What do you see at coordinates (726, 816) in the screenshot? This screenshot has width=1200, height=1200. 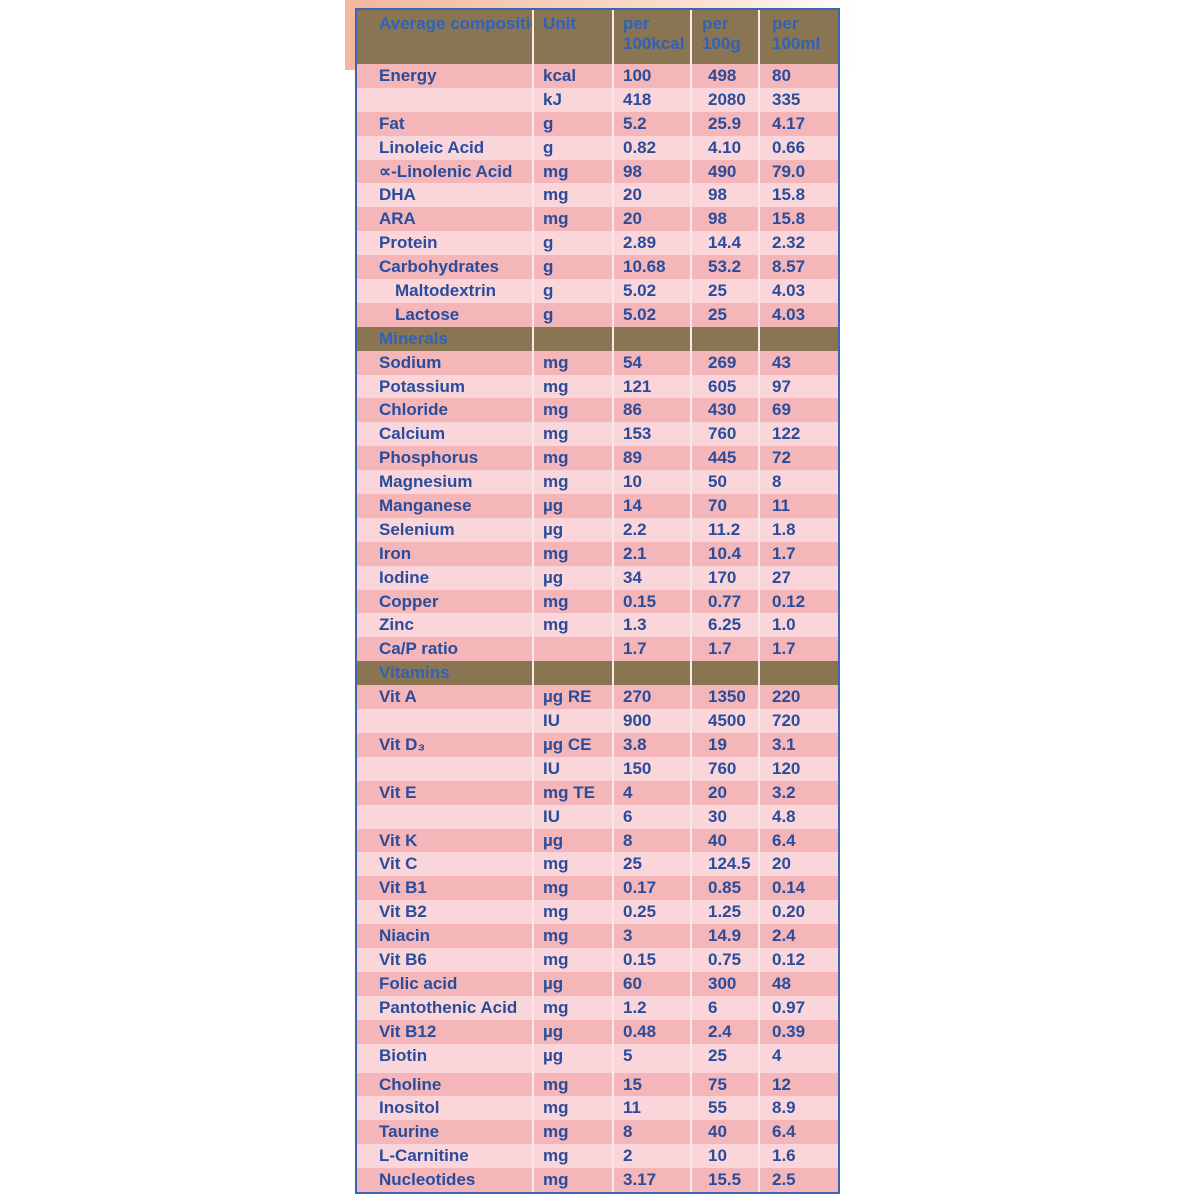 I see `value-per-100g: 30` at bounding box center [726, 816].